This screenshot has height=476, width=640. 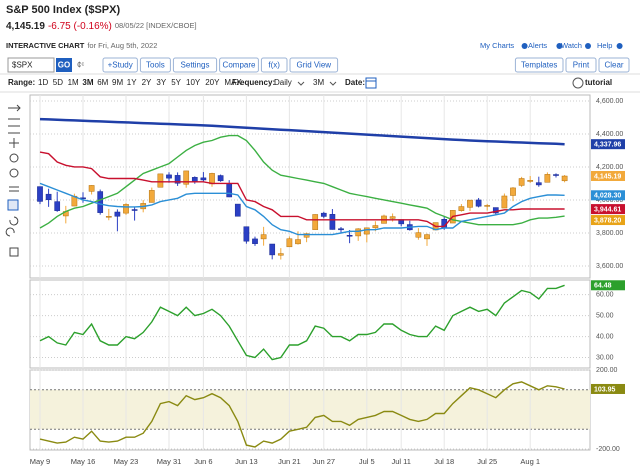 I want to click on range-option: 1D, so click(x=43, y=82).